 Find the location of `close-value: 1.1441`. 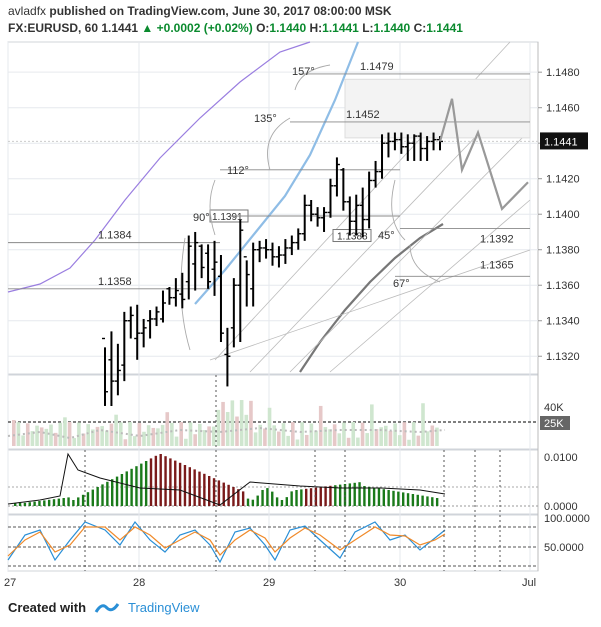

close-value: 1.1441 is located at coordinates (444, 28).